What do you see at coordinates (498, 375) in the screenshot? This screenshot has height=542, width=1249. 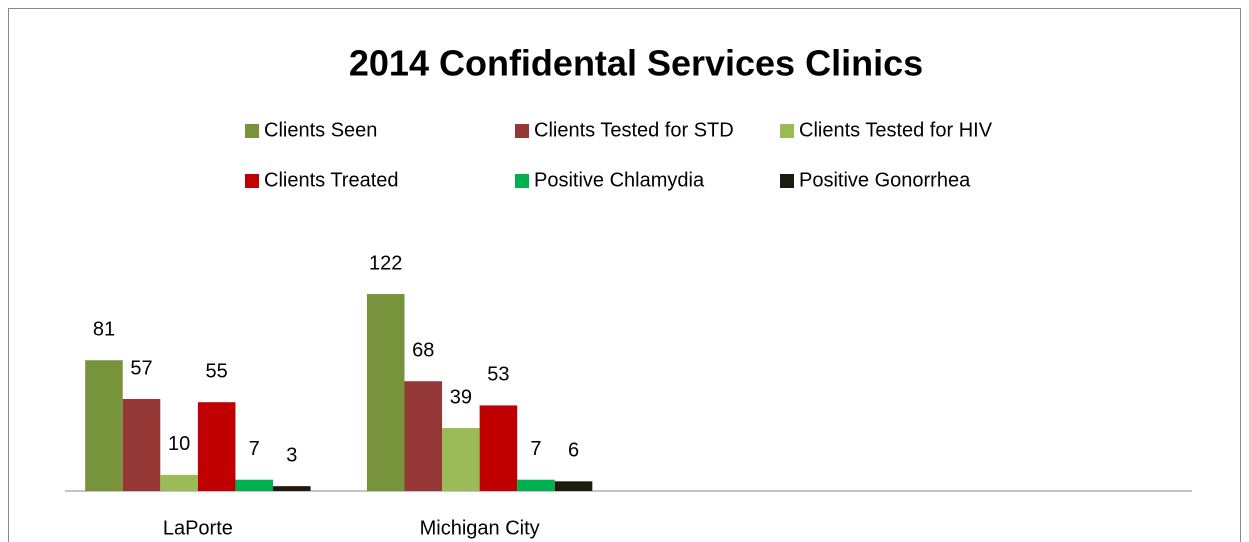 I see `data-label: 53` at bounding box center [498, 375].